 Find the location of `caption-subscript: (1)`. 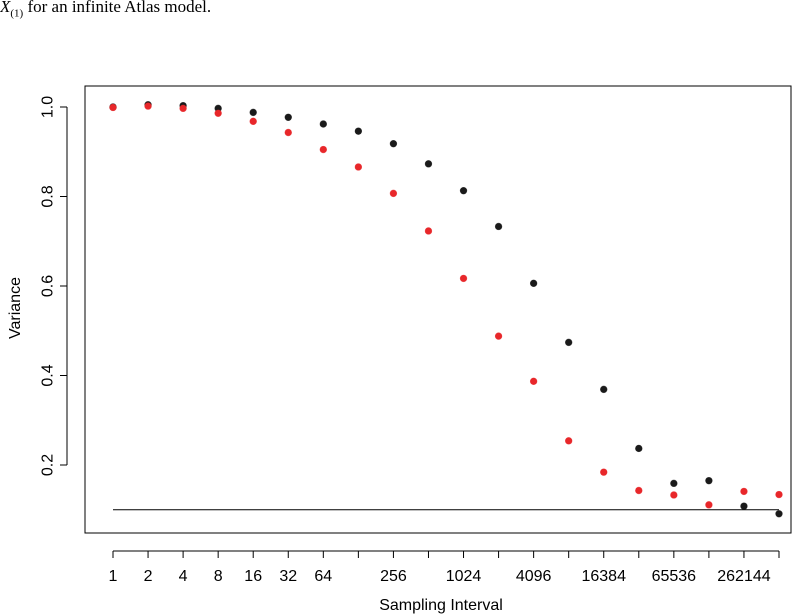

caption-subscript: (1) is located at coordinates (17, 13).